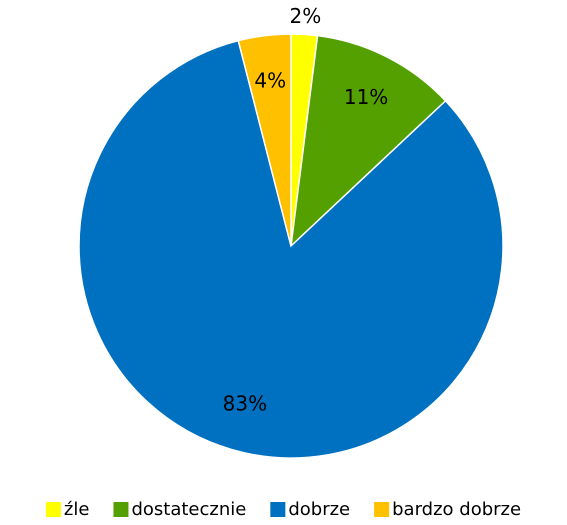  What do you see at coordinates (77, 509) in the screenshot?
I see `legend-label: źle` at bounding box center [77, 509].